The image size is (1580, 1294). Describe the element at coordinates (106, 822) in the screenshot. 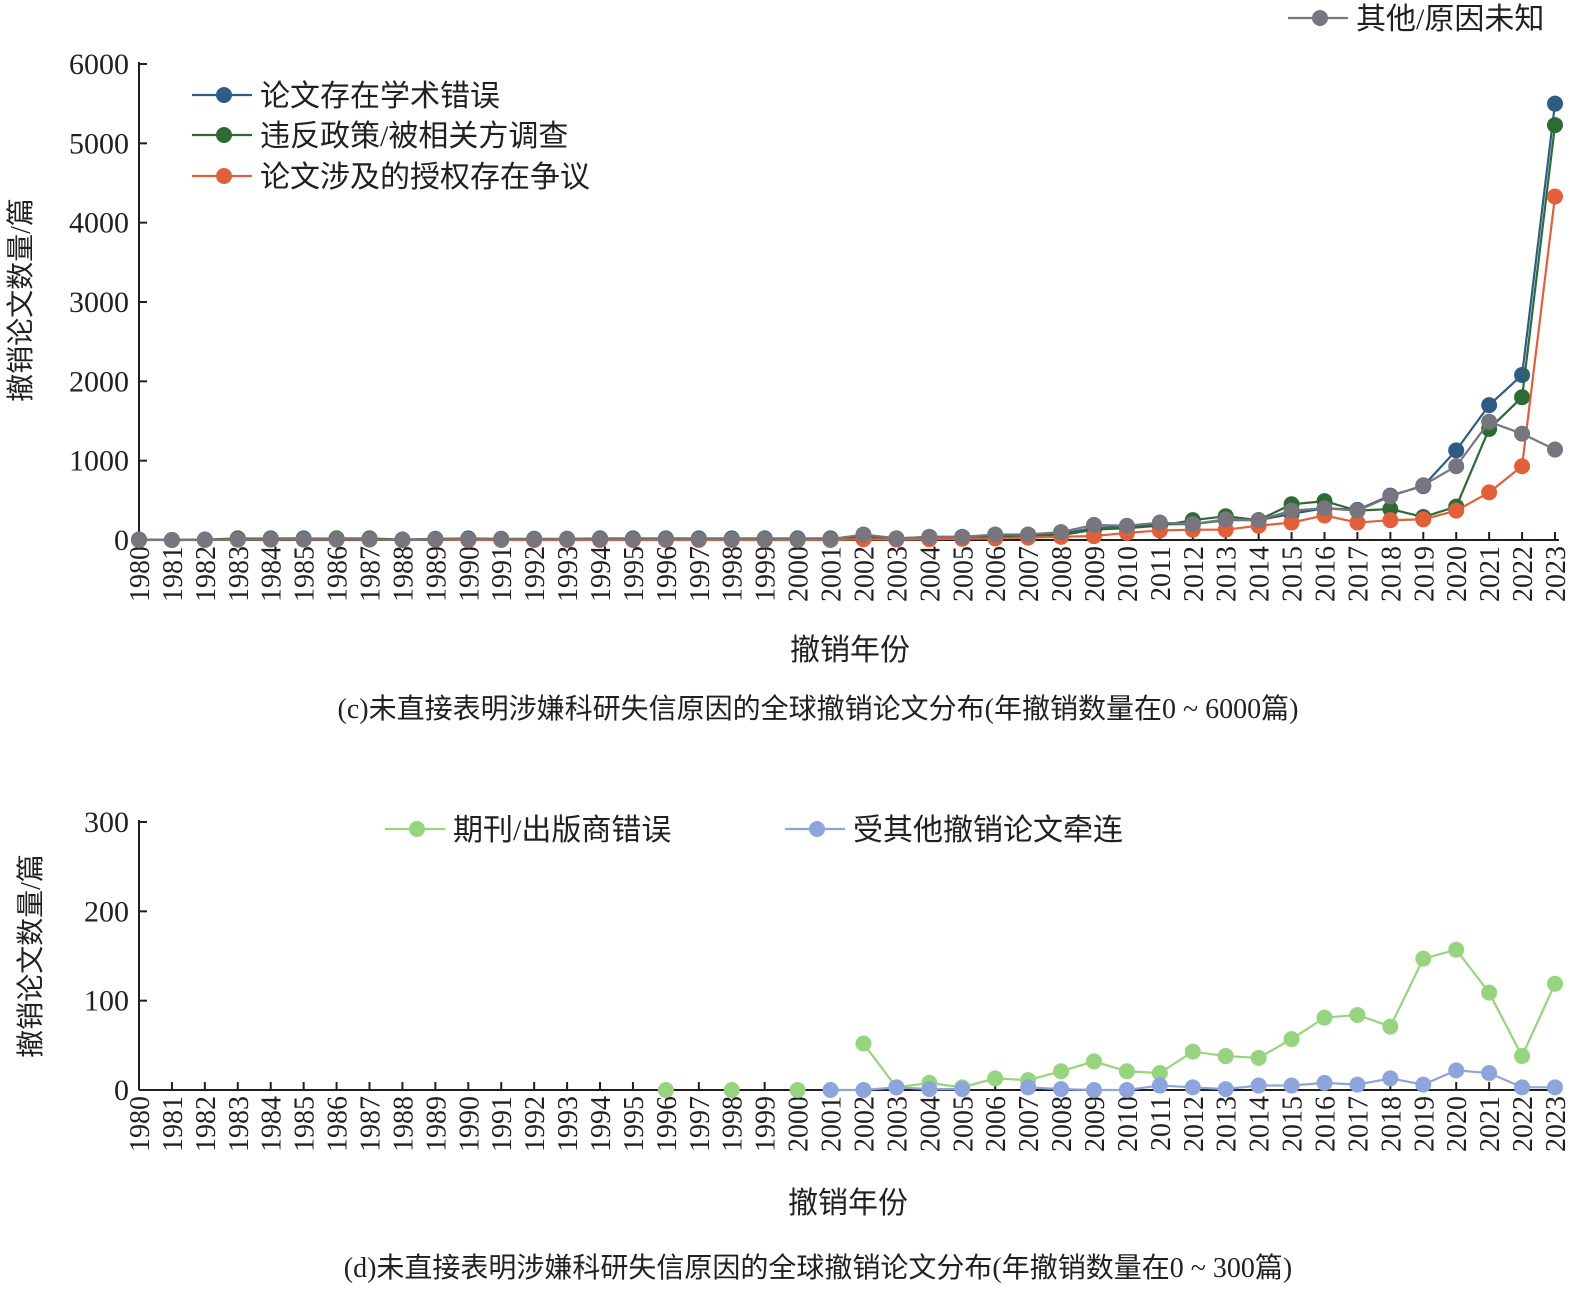

I see `y-tick-label: 300` at that location.